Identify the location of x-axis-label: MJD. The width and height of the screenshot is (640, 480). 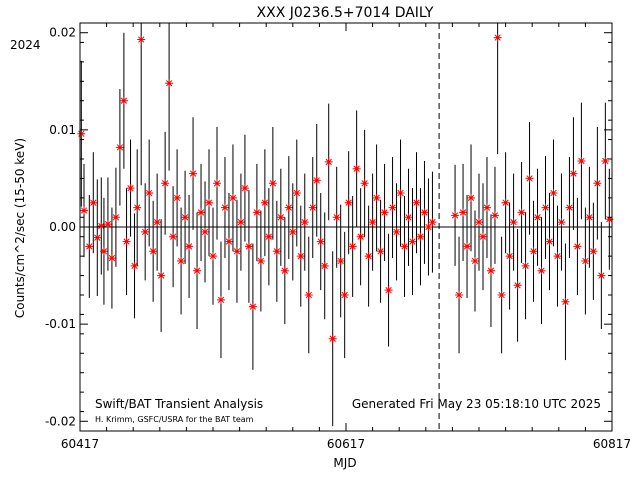
(344, 463).